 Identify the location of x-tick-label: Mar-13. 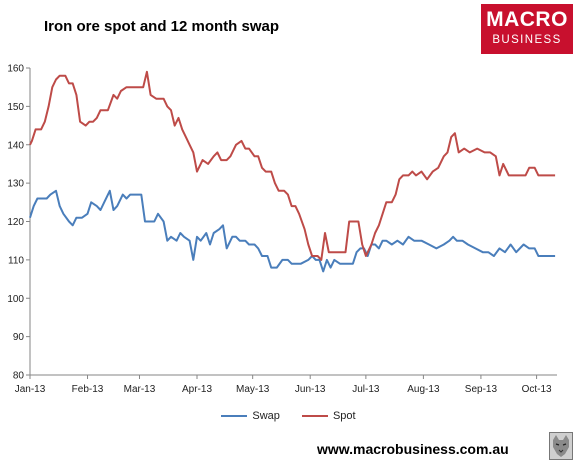
(140, 389).